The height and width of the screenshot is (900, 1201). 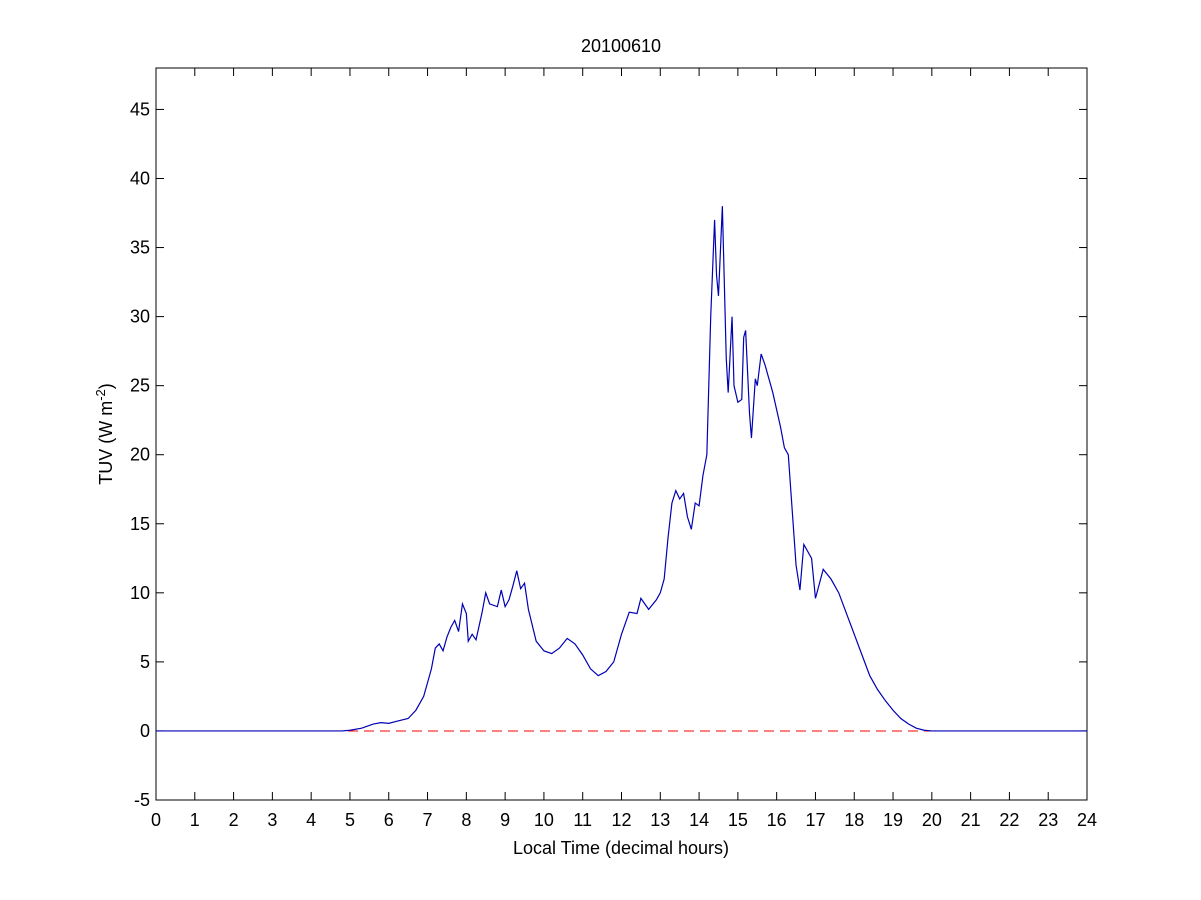 What do you see at coordinates (389, 820) in the screenshot?
I see `x-tick-label: 6` at bounding box center [389, 820].